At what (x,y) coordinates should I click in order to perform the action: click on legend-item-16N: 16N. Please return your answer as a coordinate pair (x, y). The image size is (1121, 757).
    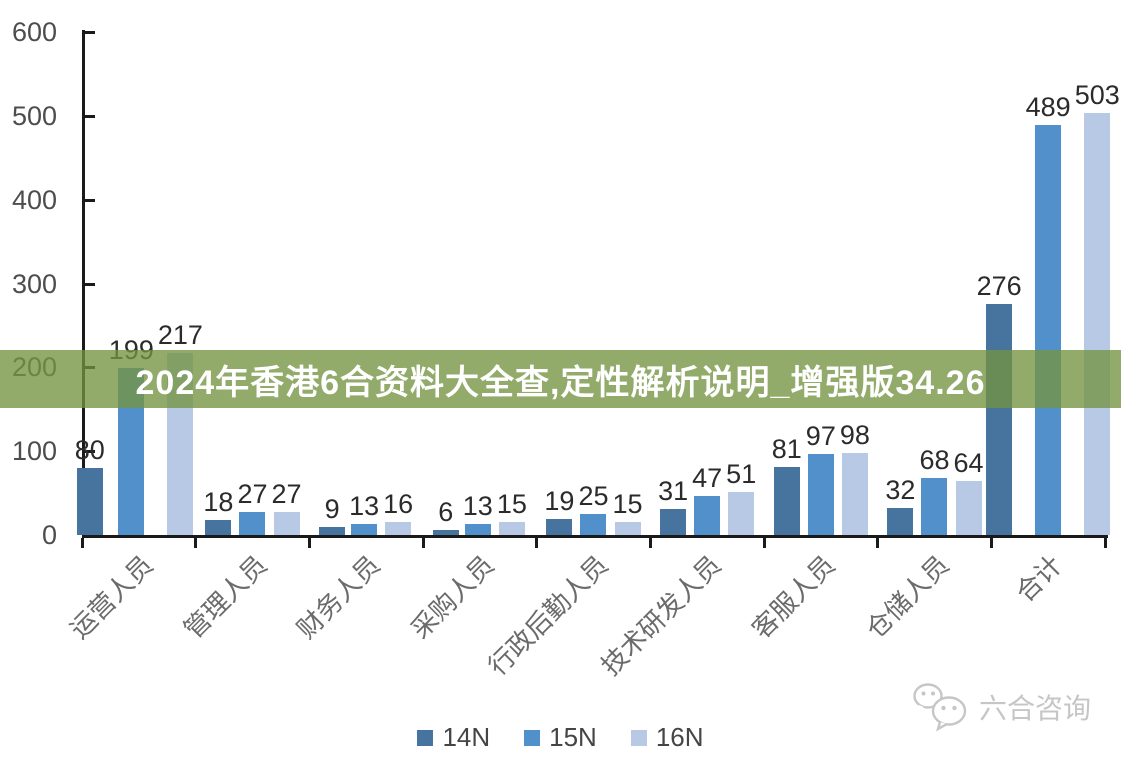
    Looking at the image, I should click on (667, 737).